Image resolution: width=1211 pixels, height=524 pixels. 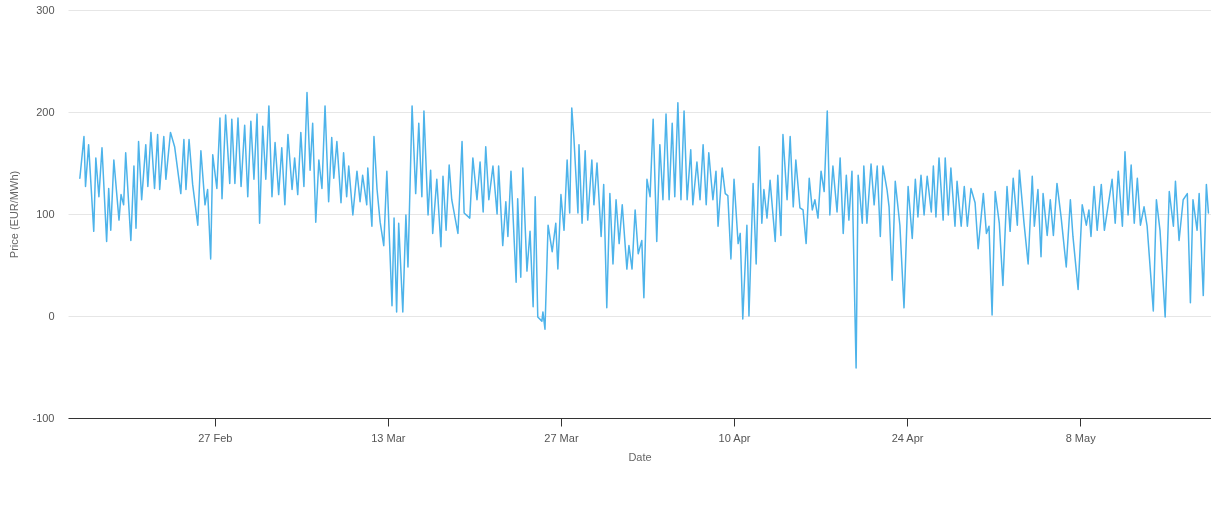 I want to click on x-tick-label: 27 Feb, so click(x=215, y=437).